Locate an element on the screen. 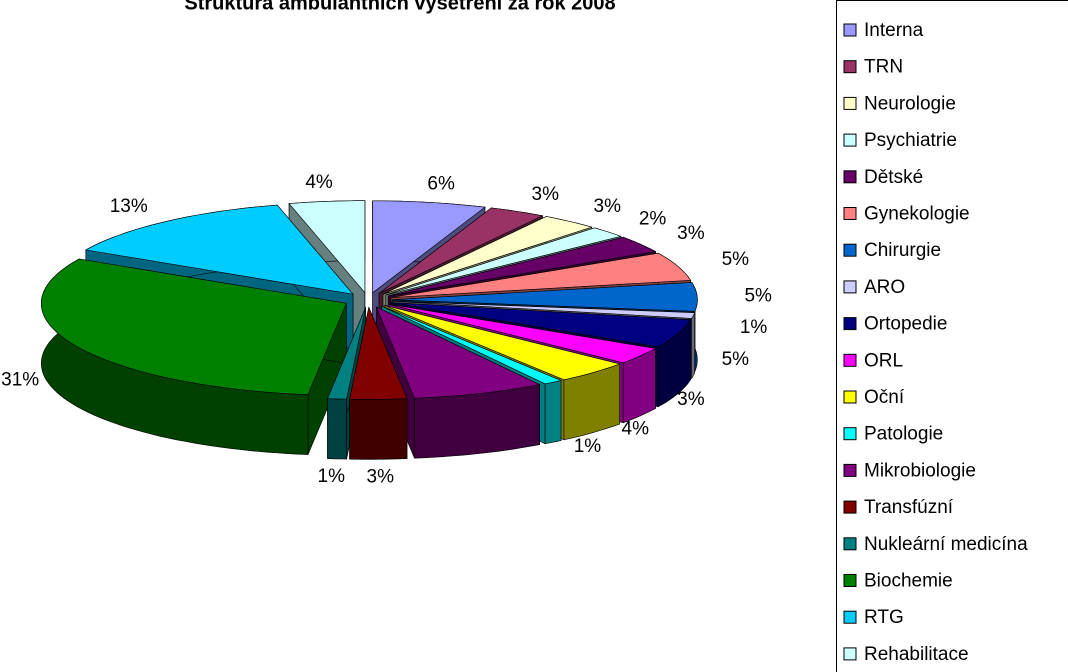 The height and width of the screenshot is (672, 1068). legend-label: TRN is located at coordinates (883, 67).